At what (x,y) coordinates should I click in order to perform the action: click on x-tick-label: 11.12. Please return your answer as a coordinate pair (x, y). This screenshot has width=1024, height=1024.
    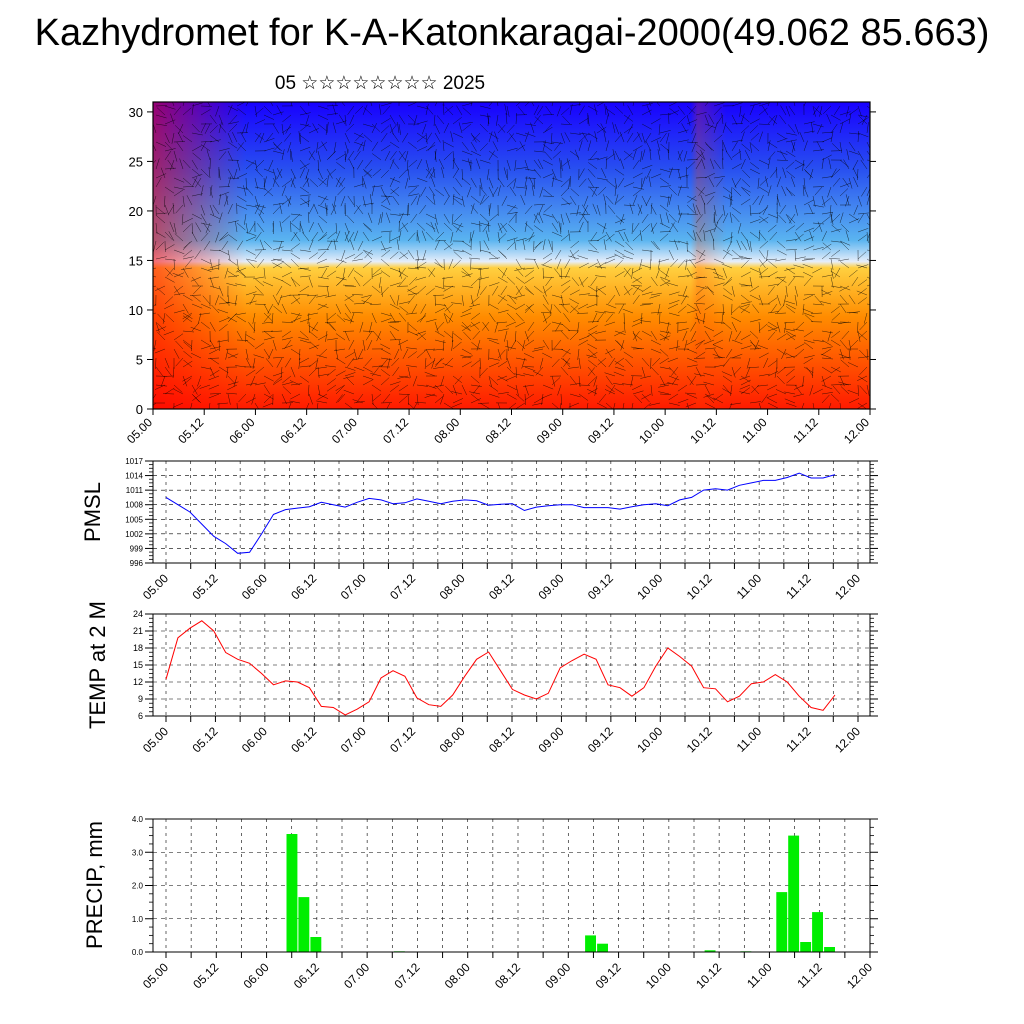
    Looking at the image, I should click on (798, 739).